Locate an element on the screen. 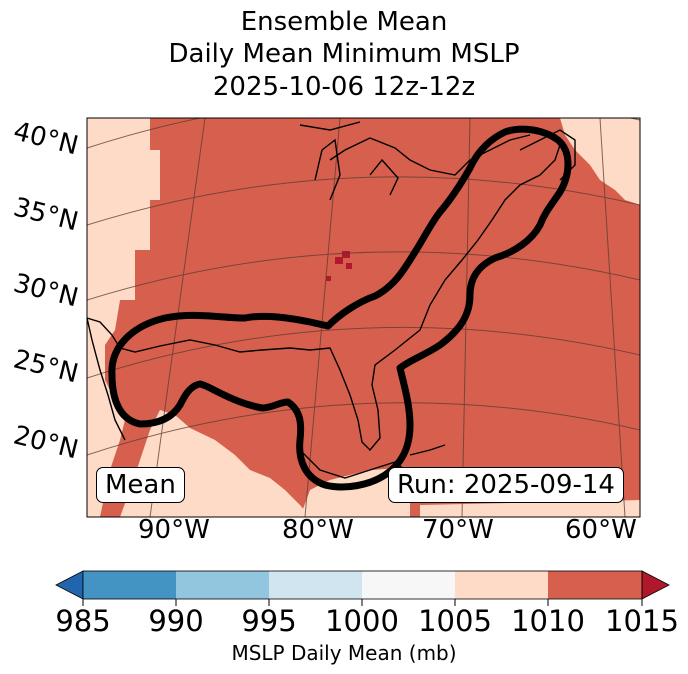 The width and height of the screenshot is (688, 674). mslp-field-light-southeast is located at coordinates (530, 508).